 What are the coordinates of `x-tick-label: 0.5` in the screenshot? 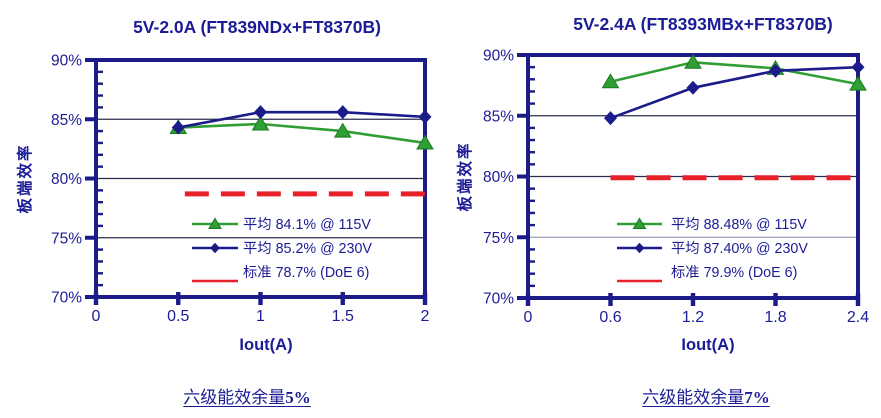 It's located at (178, 316).